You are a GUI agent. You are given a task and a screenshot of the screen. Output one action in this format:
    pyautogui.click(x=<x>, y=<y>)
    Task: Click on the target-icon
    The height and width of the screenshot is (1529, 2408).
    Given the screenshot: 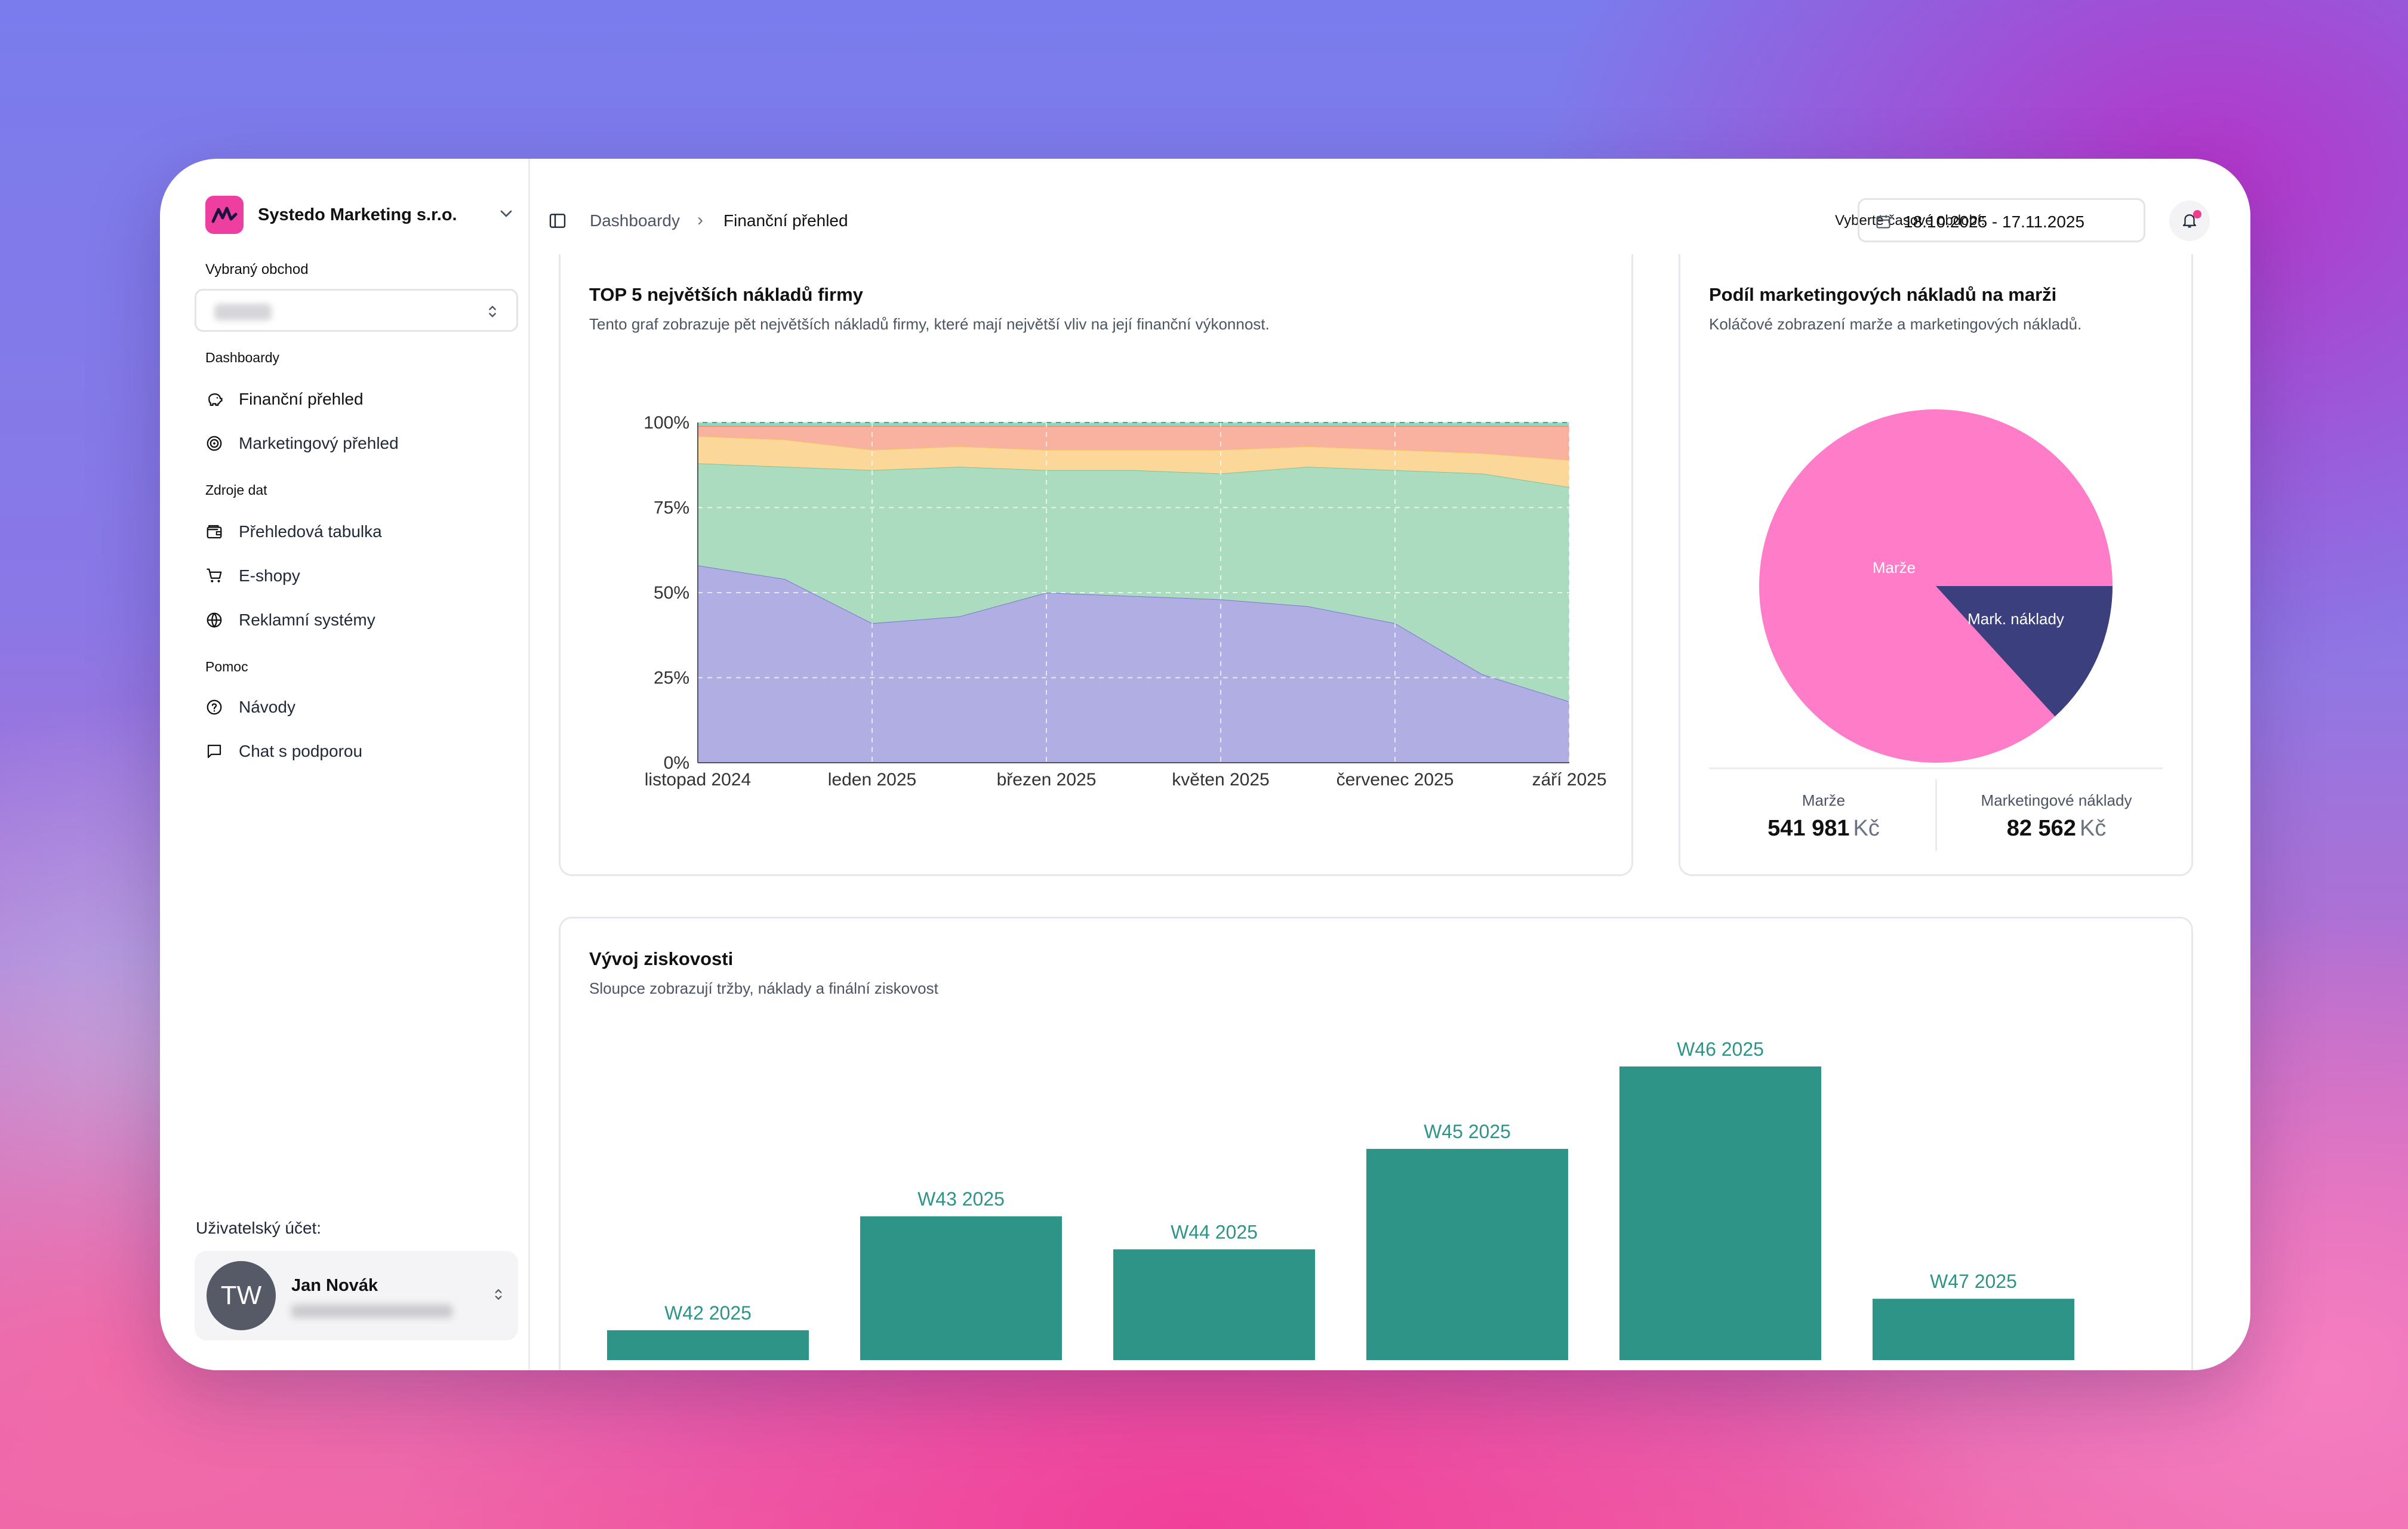 What is the action you would take?
    pyautogui.click(x=214, y=443)
    